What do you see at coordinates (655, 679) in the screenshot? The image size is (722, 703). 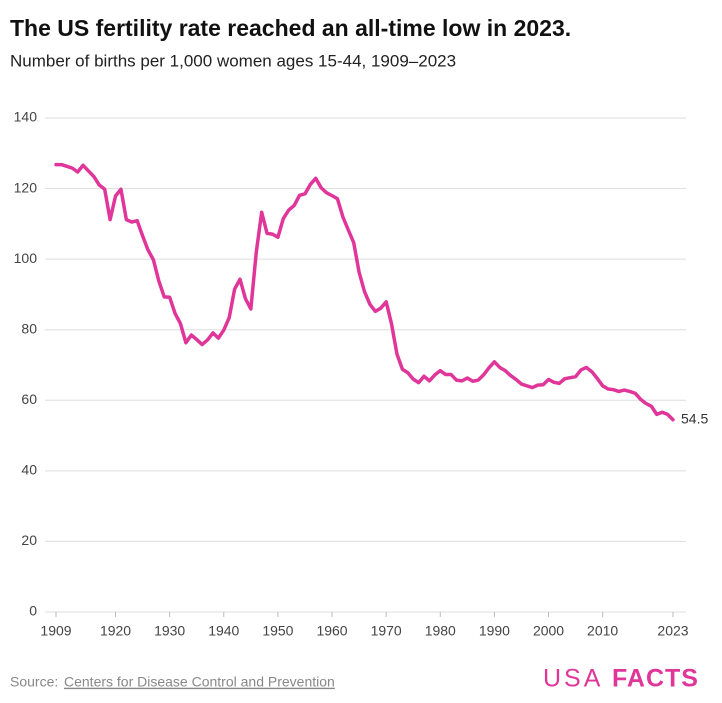 I see `logo-facts: FACTS` at bounding box center [655, 679].